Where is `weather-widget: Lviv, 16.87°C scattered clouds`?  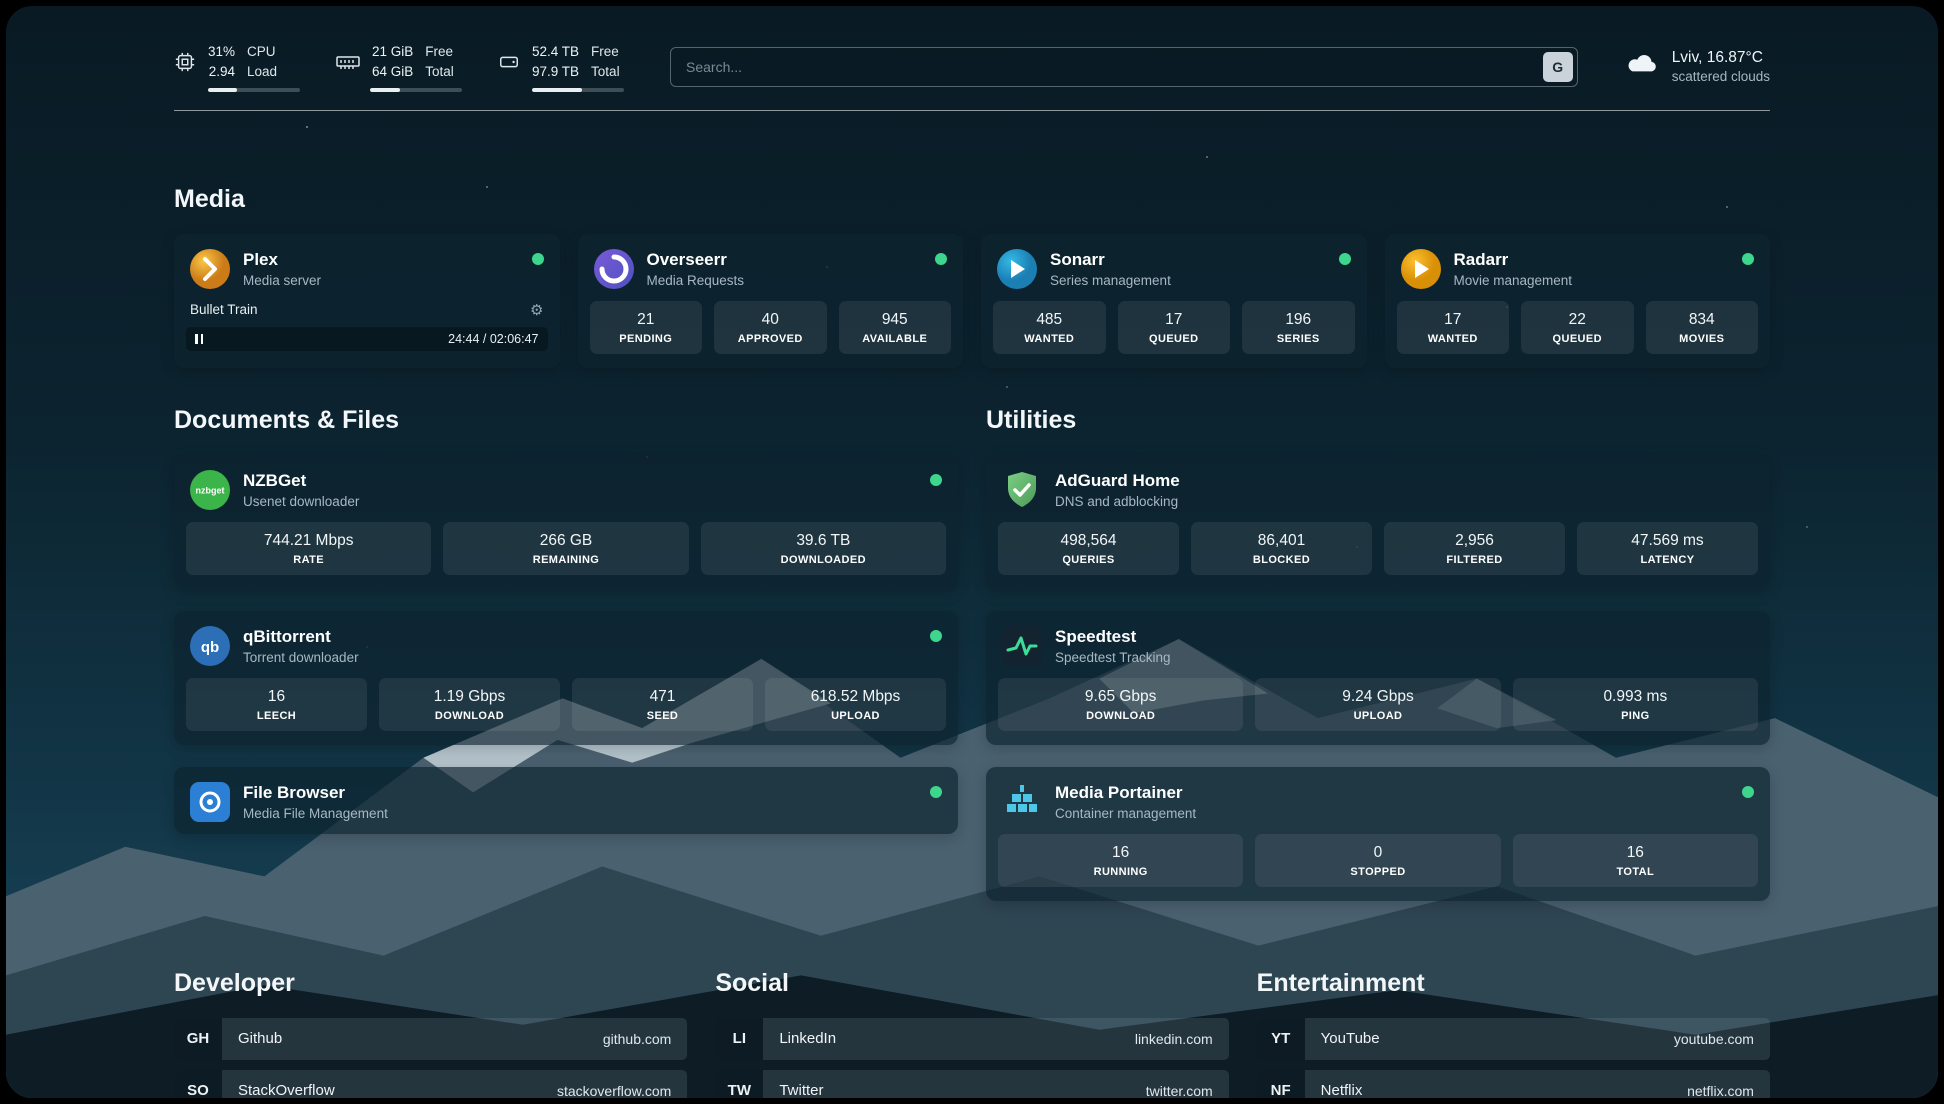 weather-widget: Lviv, 16.87°C scattered clouds is located at coordinates (1697, 66).